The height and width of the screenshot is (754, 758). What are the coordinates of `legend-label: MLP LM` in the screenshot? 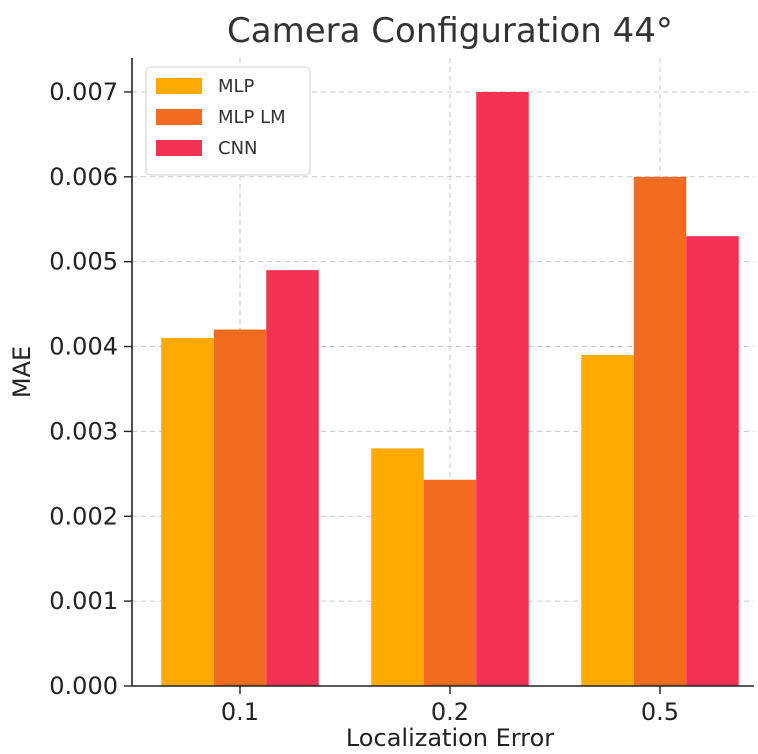 It's located at (252, 117).